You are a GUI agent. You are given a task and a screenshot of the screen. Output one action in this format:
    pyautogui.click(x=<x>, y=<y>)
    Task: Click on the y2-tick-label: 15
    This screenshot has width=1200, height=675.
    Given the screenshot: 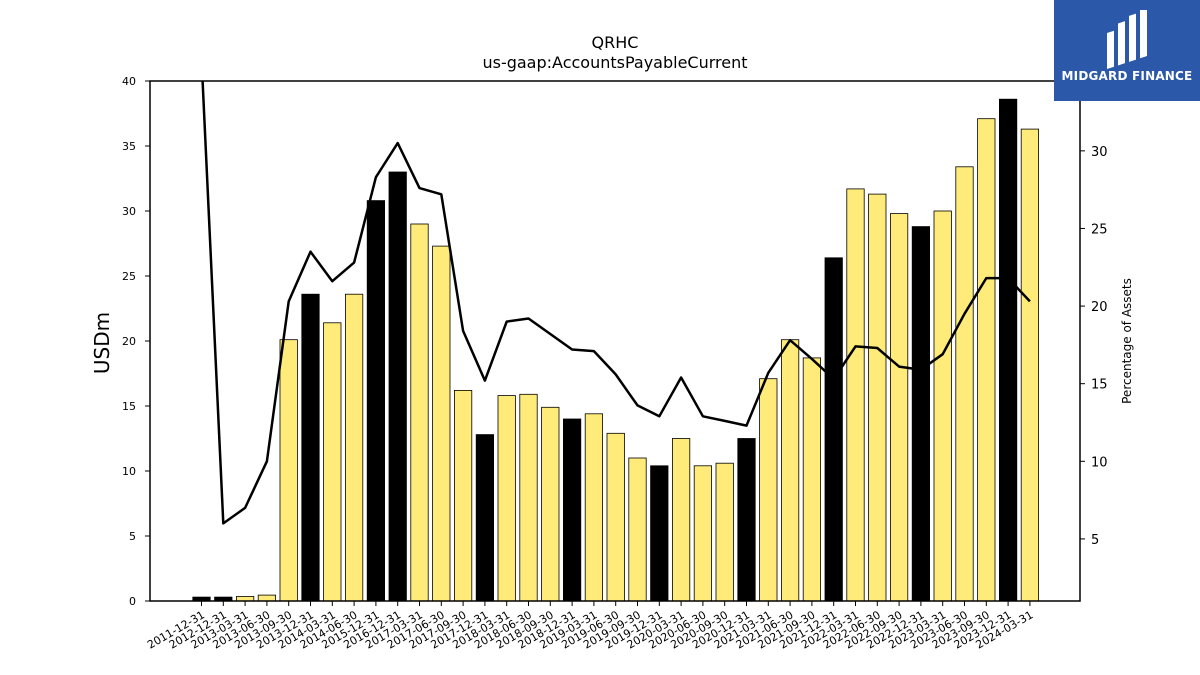 What is the action you would take?
    pyautogui.click(x=1099, y=385)
    